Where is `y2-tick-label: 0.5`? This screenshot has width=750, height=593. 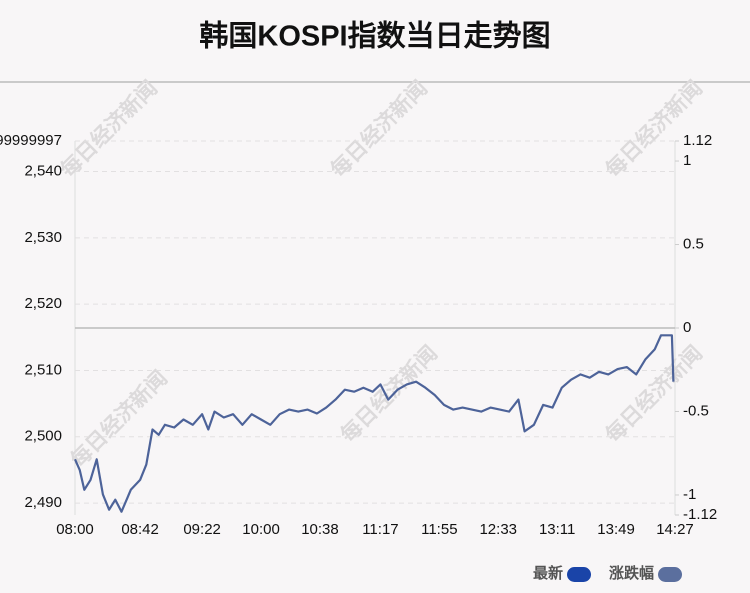 y2-tick-label: 0.5 is located at coordinates (693, 243).